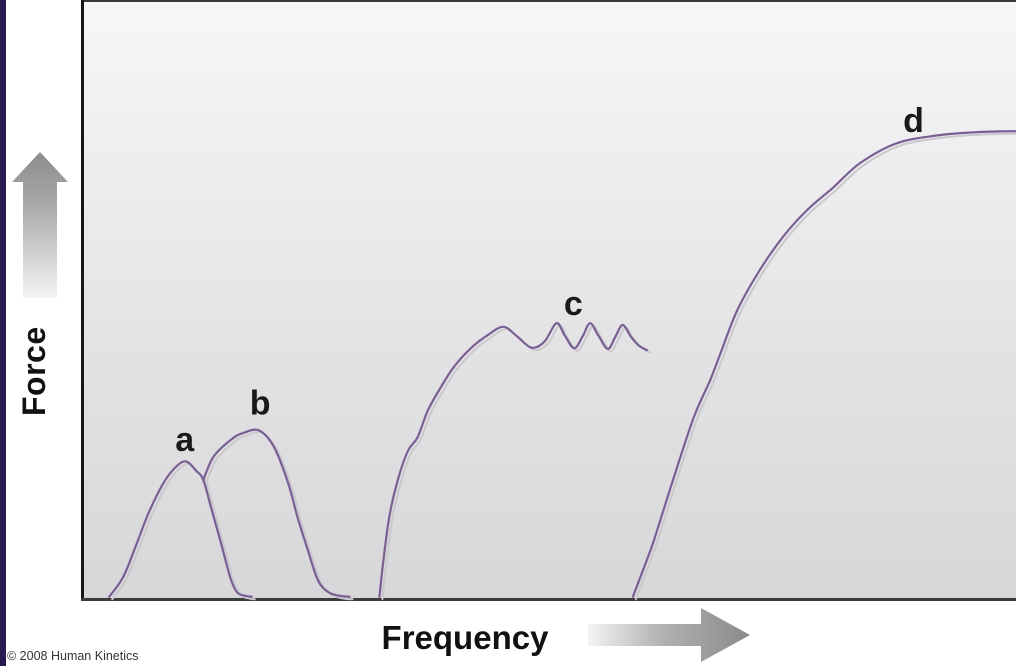 The height and width of the screenshot is (666, 1016). I want to click on left-accent-bar, so click(3, 333).